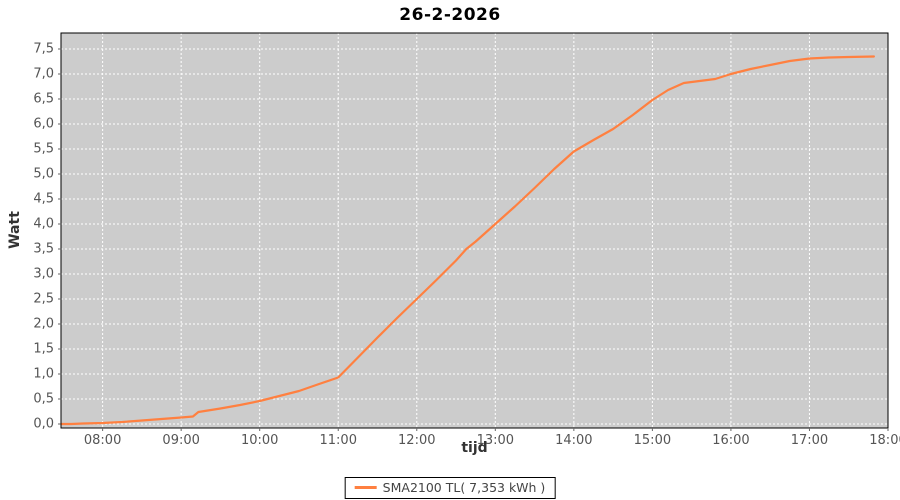  What do you see at coordinates (809, 440) in the screenshot?
I see `x-tick-label: 17:00` at bounding box center [809, 440].